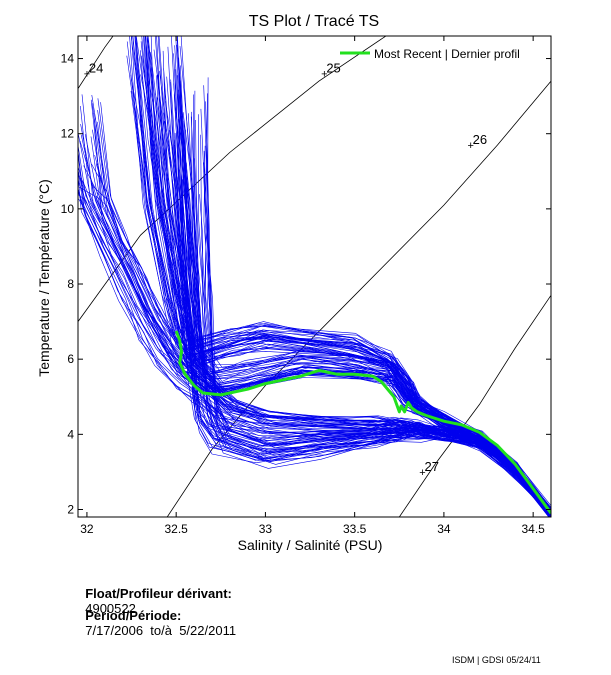 Image resolution: width=611 pixels, height=675 pixels. Describe the element at coordinates (70, 434) in the screenshot. I see `y-tick-label: 4` at that location.